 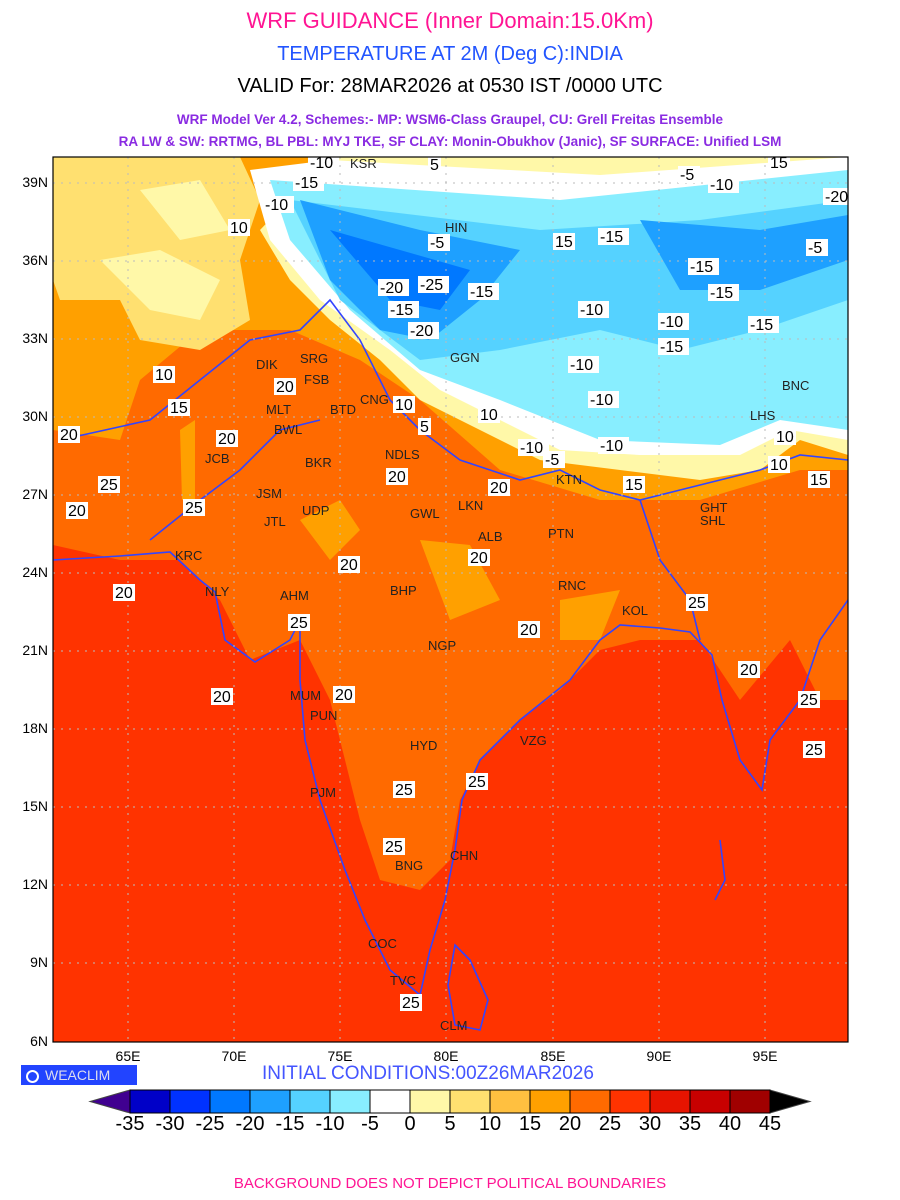 What do you see at coordinates (402, 454) in the screenshot?
I see `city-label: NDLS` at bounding box center [402, 454].